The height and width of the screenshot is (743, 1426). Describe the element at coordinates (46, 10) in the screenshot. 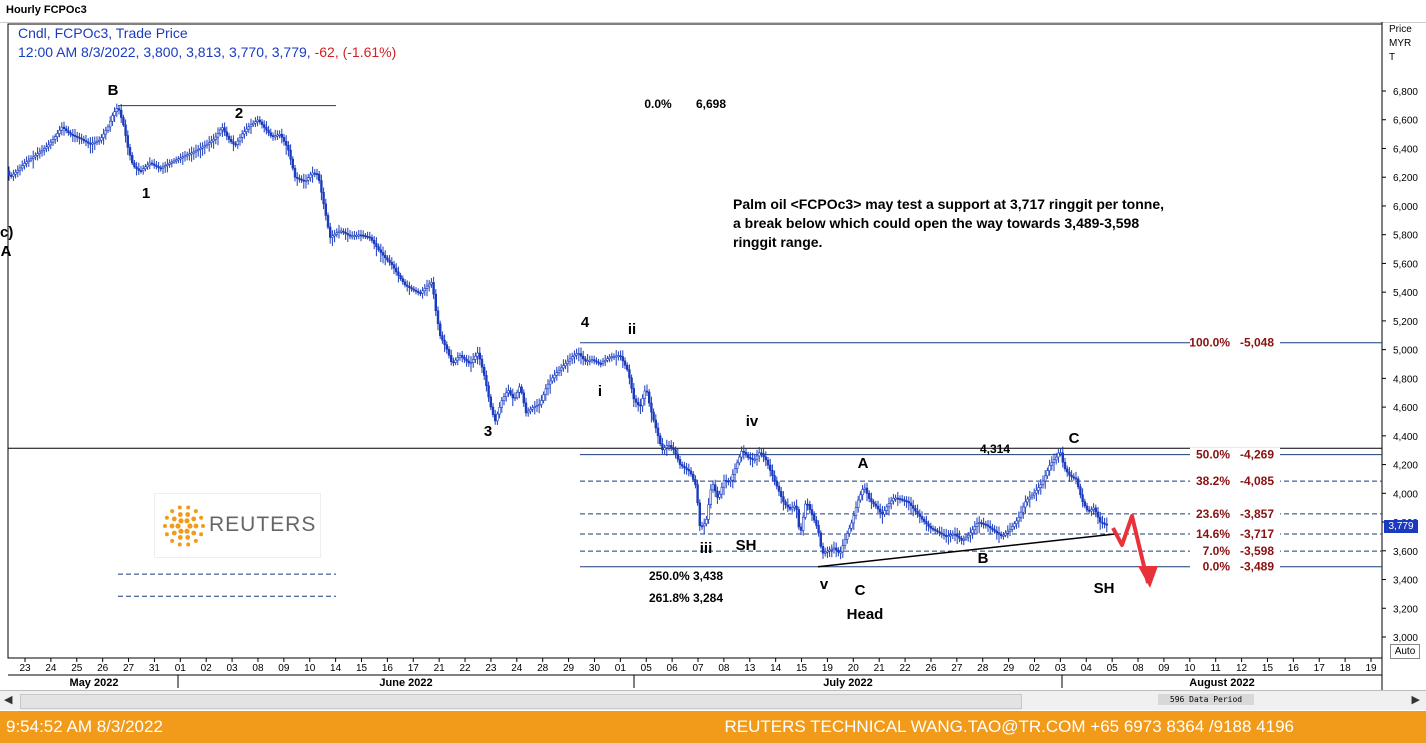

I see `chart-window-title: Hourly FCPOc3` at that location.